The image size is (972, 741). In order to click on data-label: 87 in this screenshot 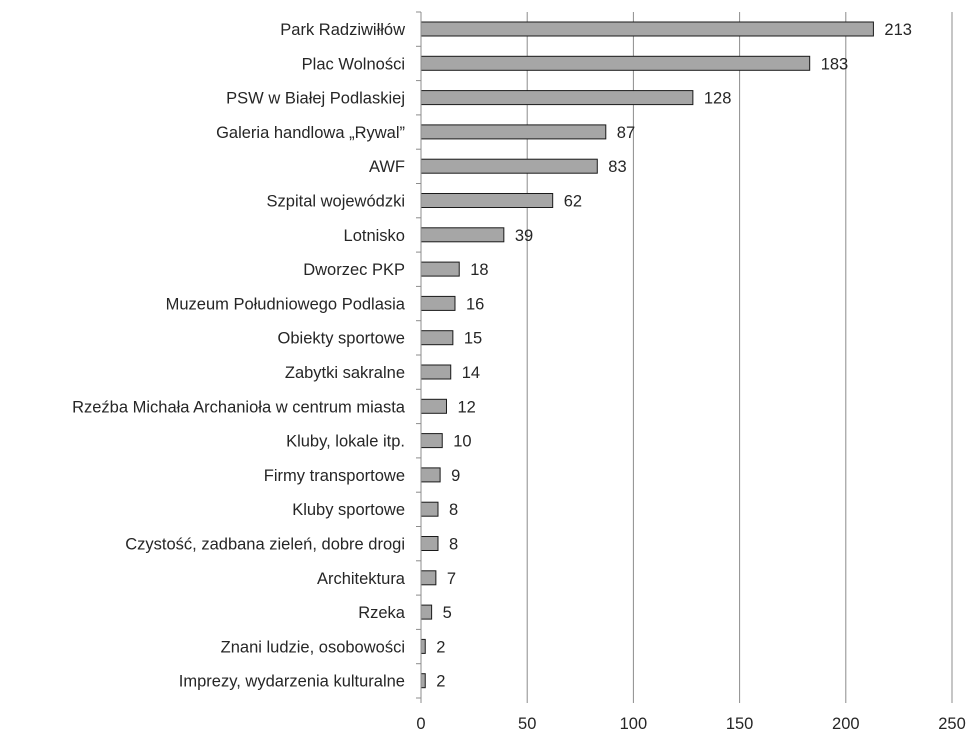, I will do `click(626, 133)`.